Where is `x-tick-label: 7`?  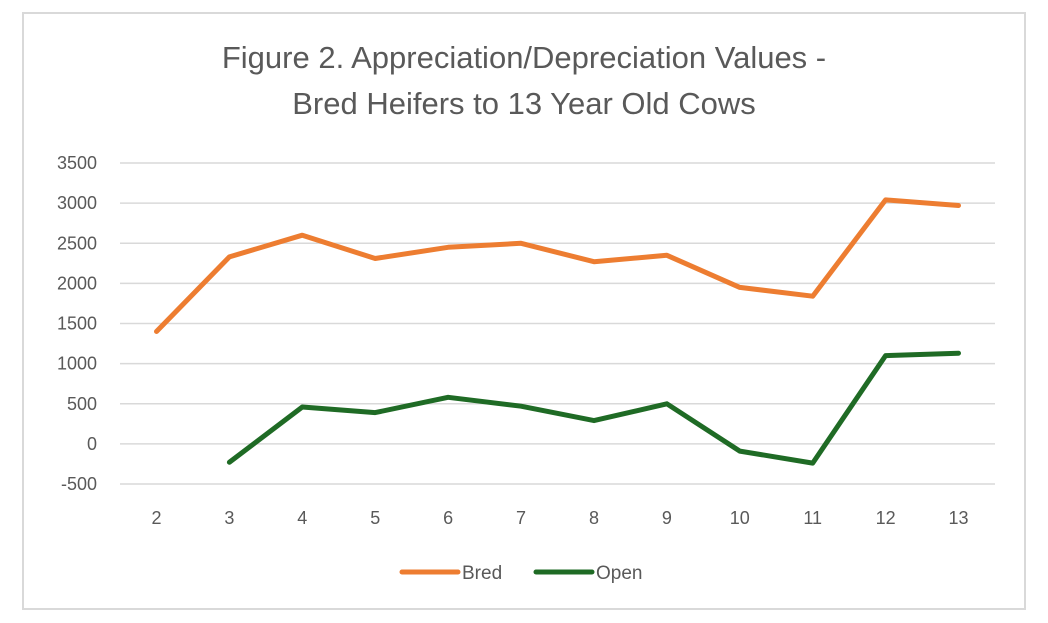
x-tick-label: 7 is located at coordinates (521, 518).